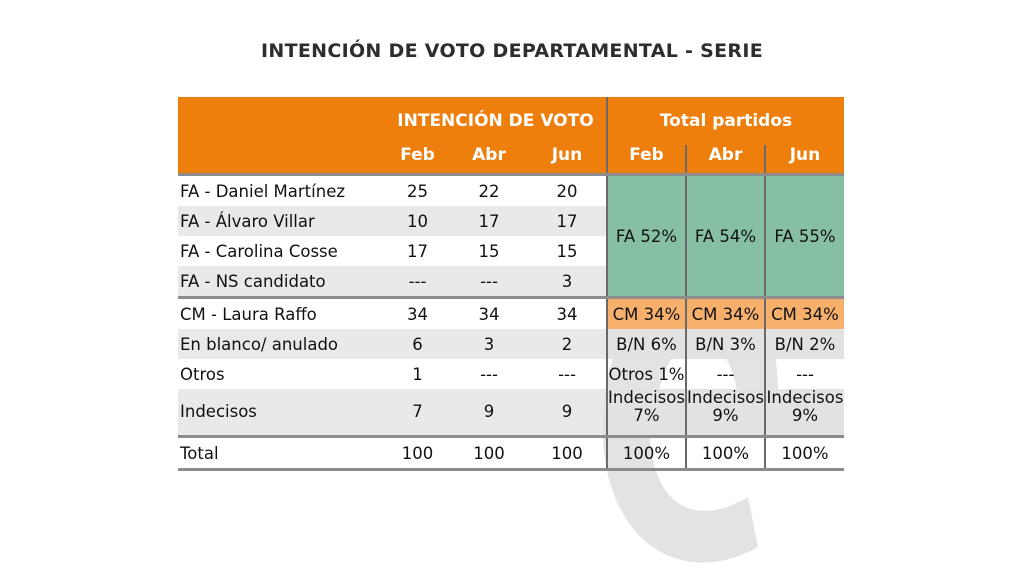  What do you see at coordinates (646, 160) in the screenshot?
I see `month-right: Feb` at bounding box center [646, 160].